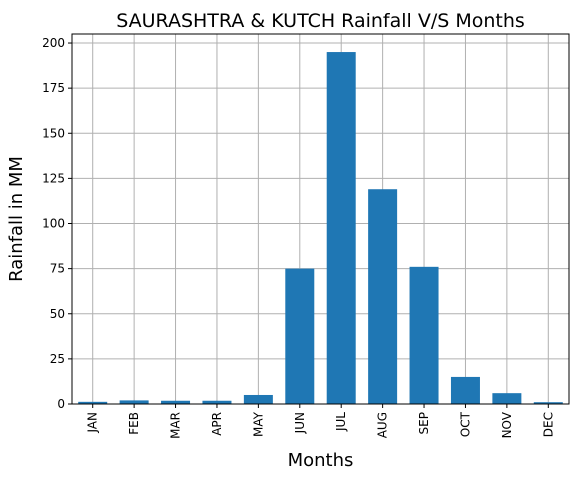 The image size is (577, 480). What do you see at coordinates (258, 424) in the screenshot?
I see `x-tick-label: MAY` at bounding box center [258, 424].